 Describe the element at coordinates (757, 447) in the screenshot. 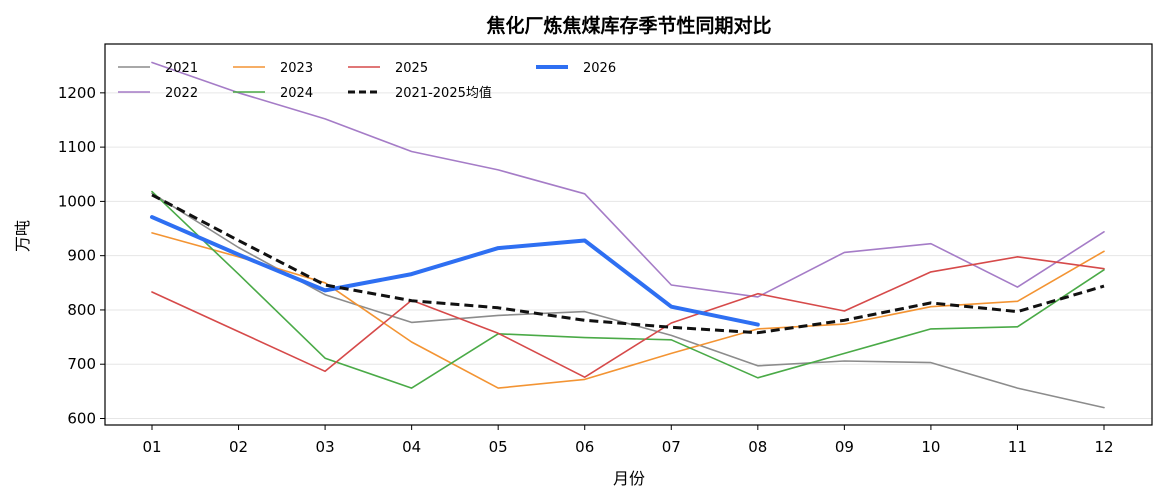

I see `x-tick-label: 08` at that location.